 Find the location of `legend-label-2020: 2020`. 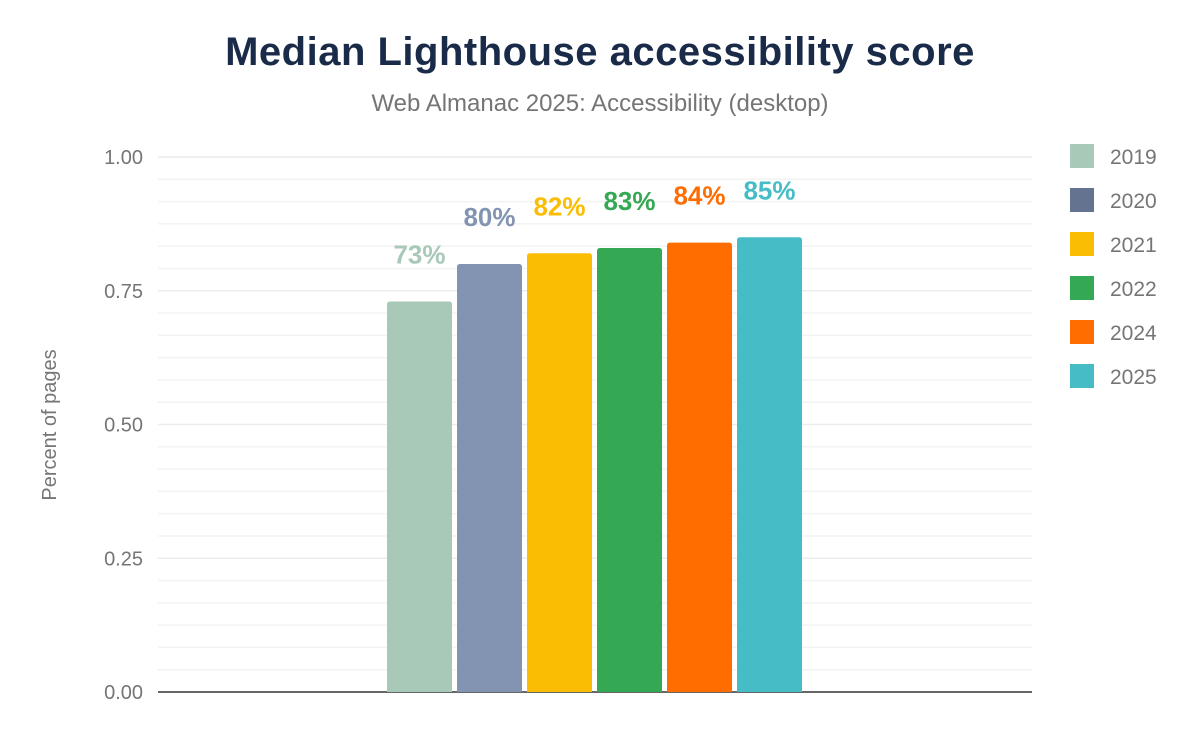

legend-label-2020: 2020 is located at coordinates (1133, 201).